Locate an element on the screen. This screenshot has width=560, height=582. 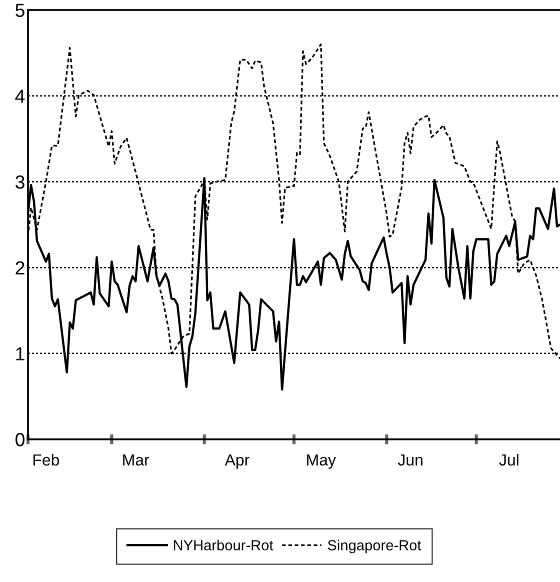
x-tick-label: May is located at coordinates (321, 461).